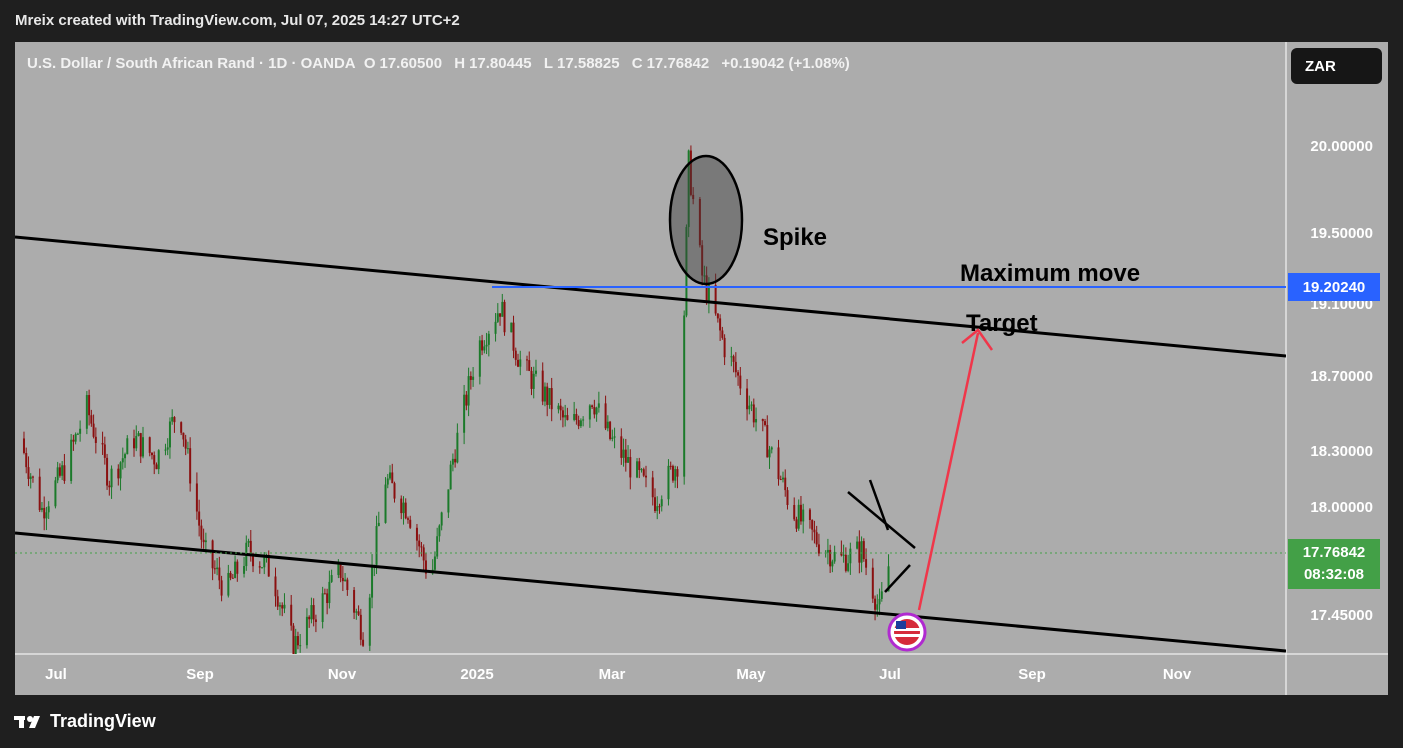 The image size is (1403, 748). What do you see at coordinates (650, 592) in the screenshot?
I see `channel-lower-line` at bounding box center [650, 592].